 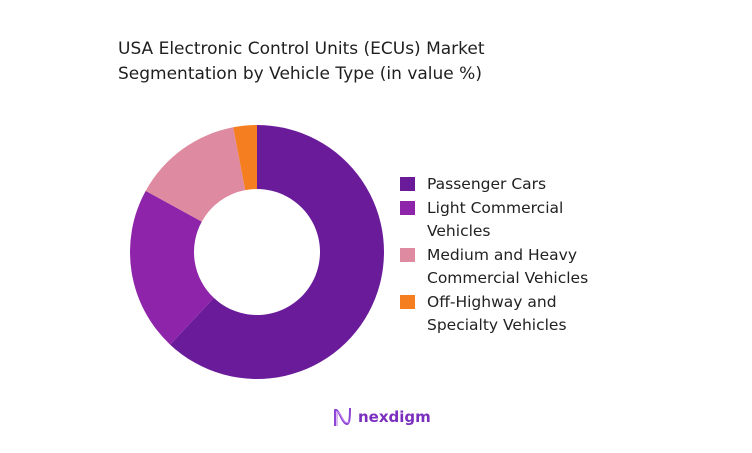 What do you see at coordinates (245, 158) in the screenshot?
I see `donut-slice-off-highway-and-specialty-vehicles` at bounding box center [245, 158].